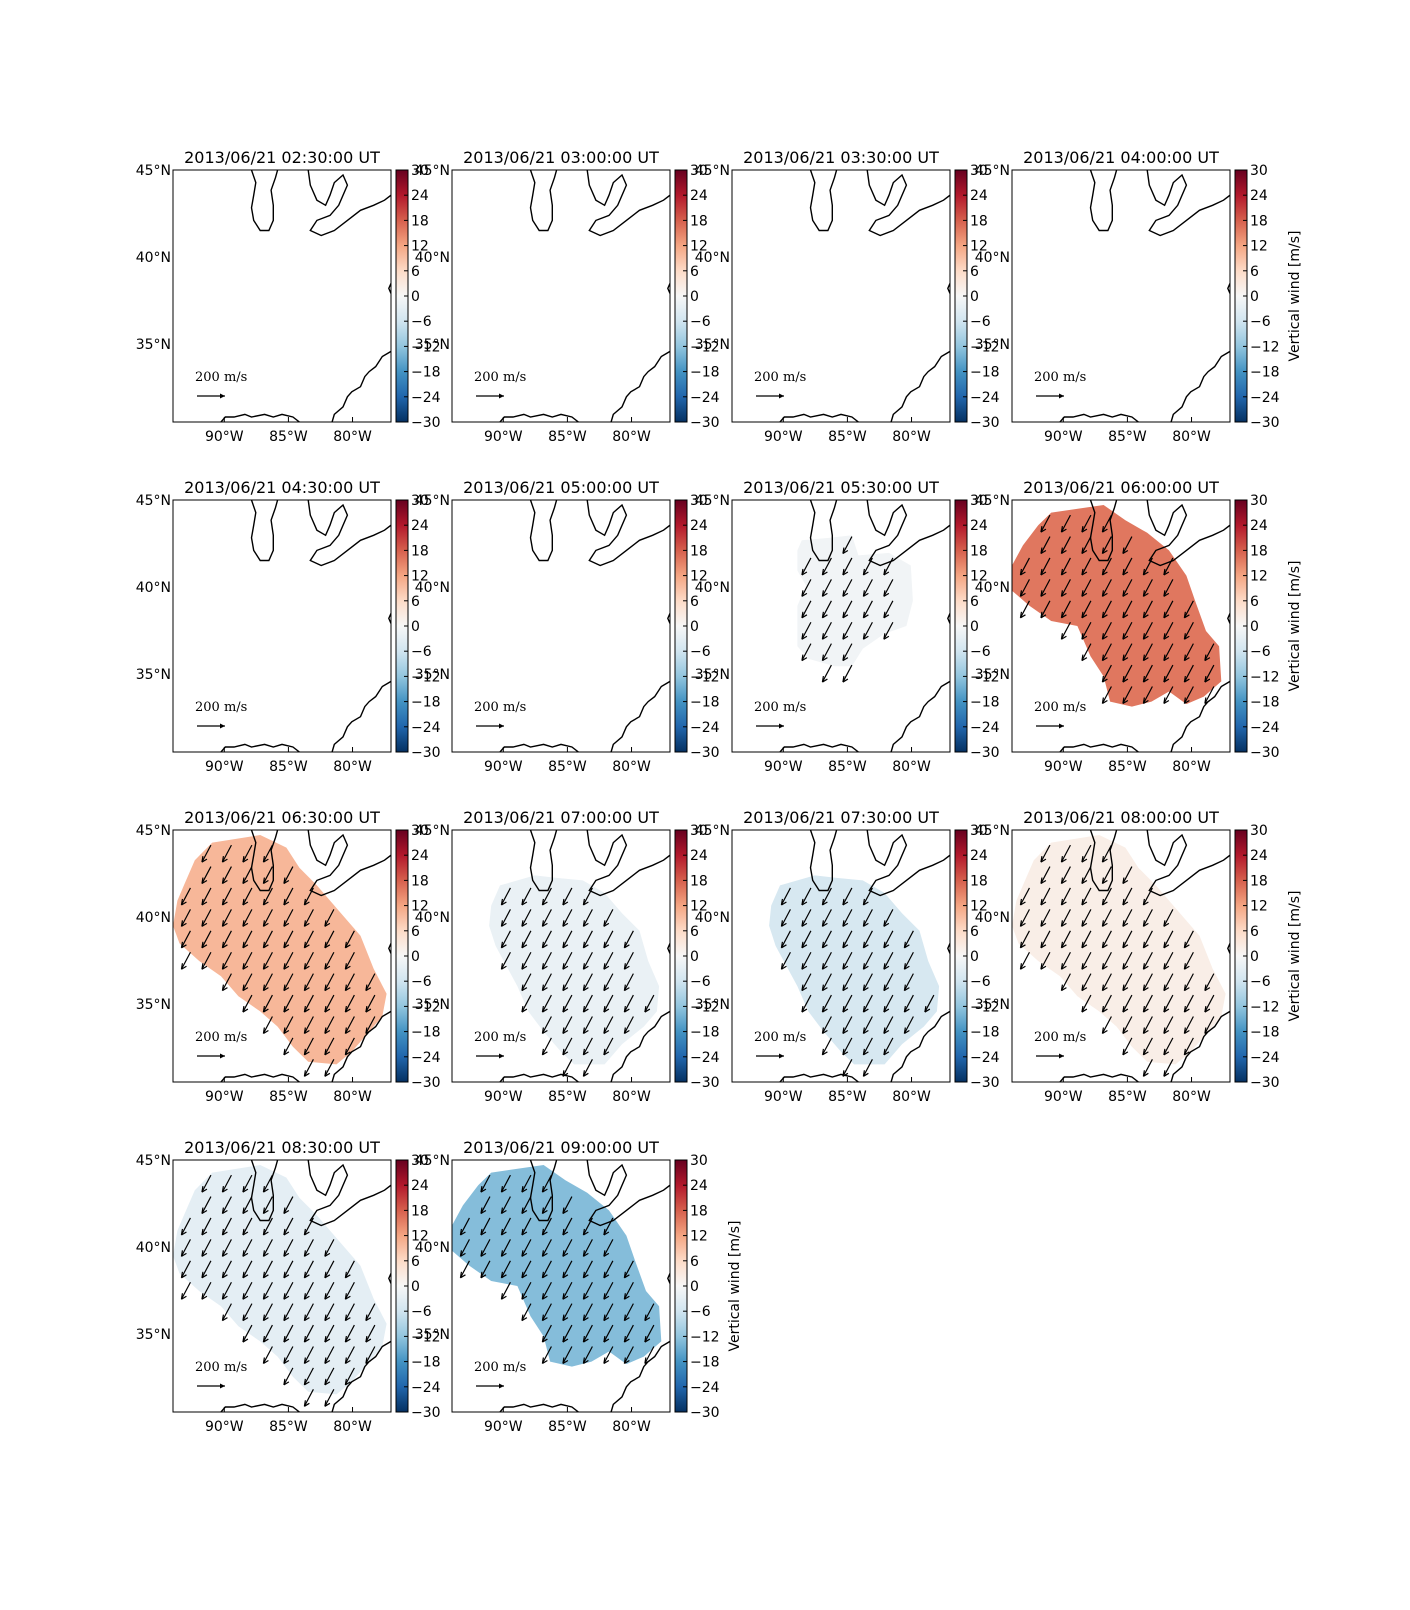 The width and height of the screenshot is (1410, 1610). What do you see at coordinates (1127, 1097) in the screenshot?
I see `lon-tick-label: 85°W` at bounding box center [1127, 1097].